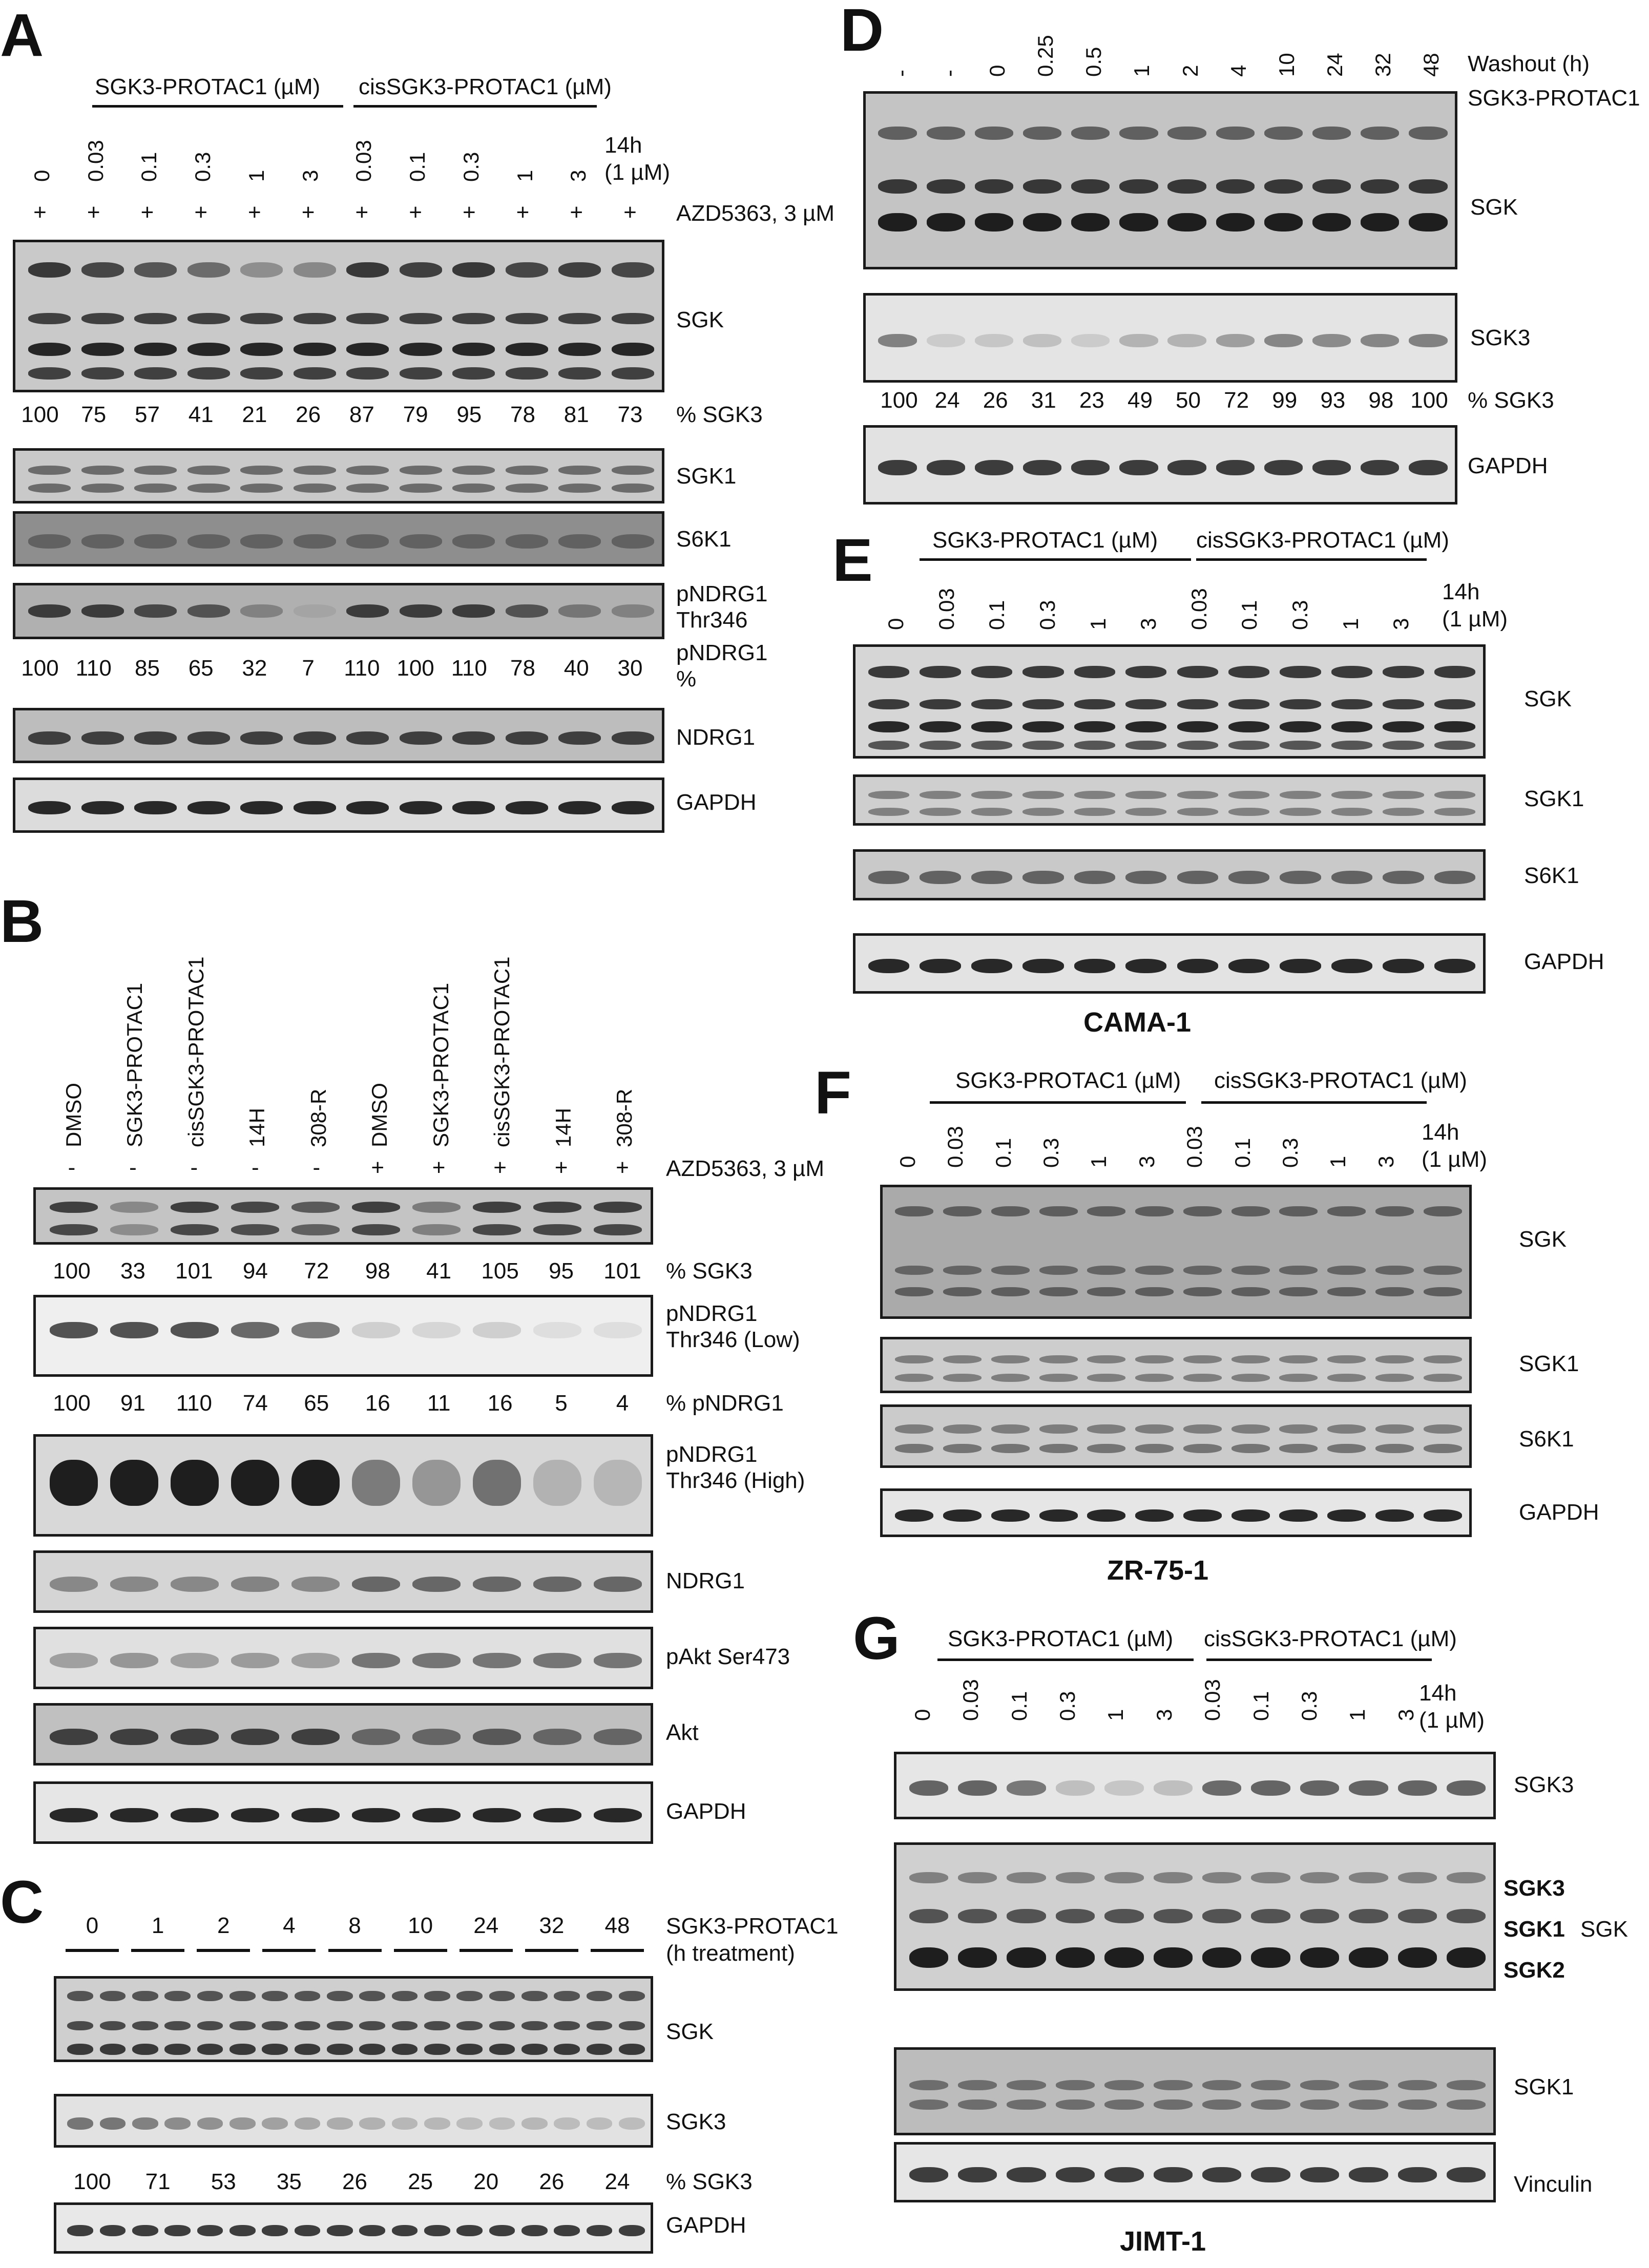  I want to click on washout-label: 48, so click(1431, 65).